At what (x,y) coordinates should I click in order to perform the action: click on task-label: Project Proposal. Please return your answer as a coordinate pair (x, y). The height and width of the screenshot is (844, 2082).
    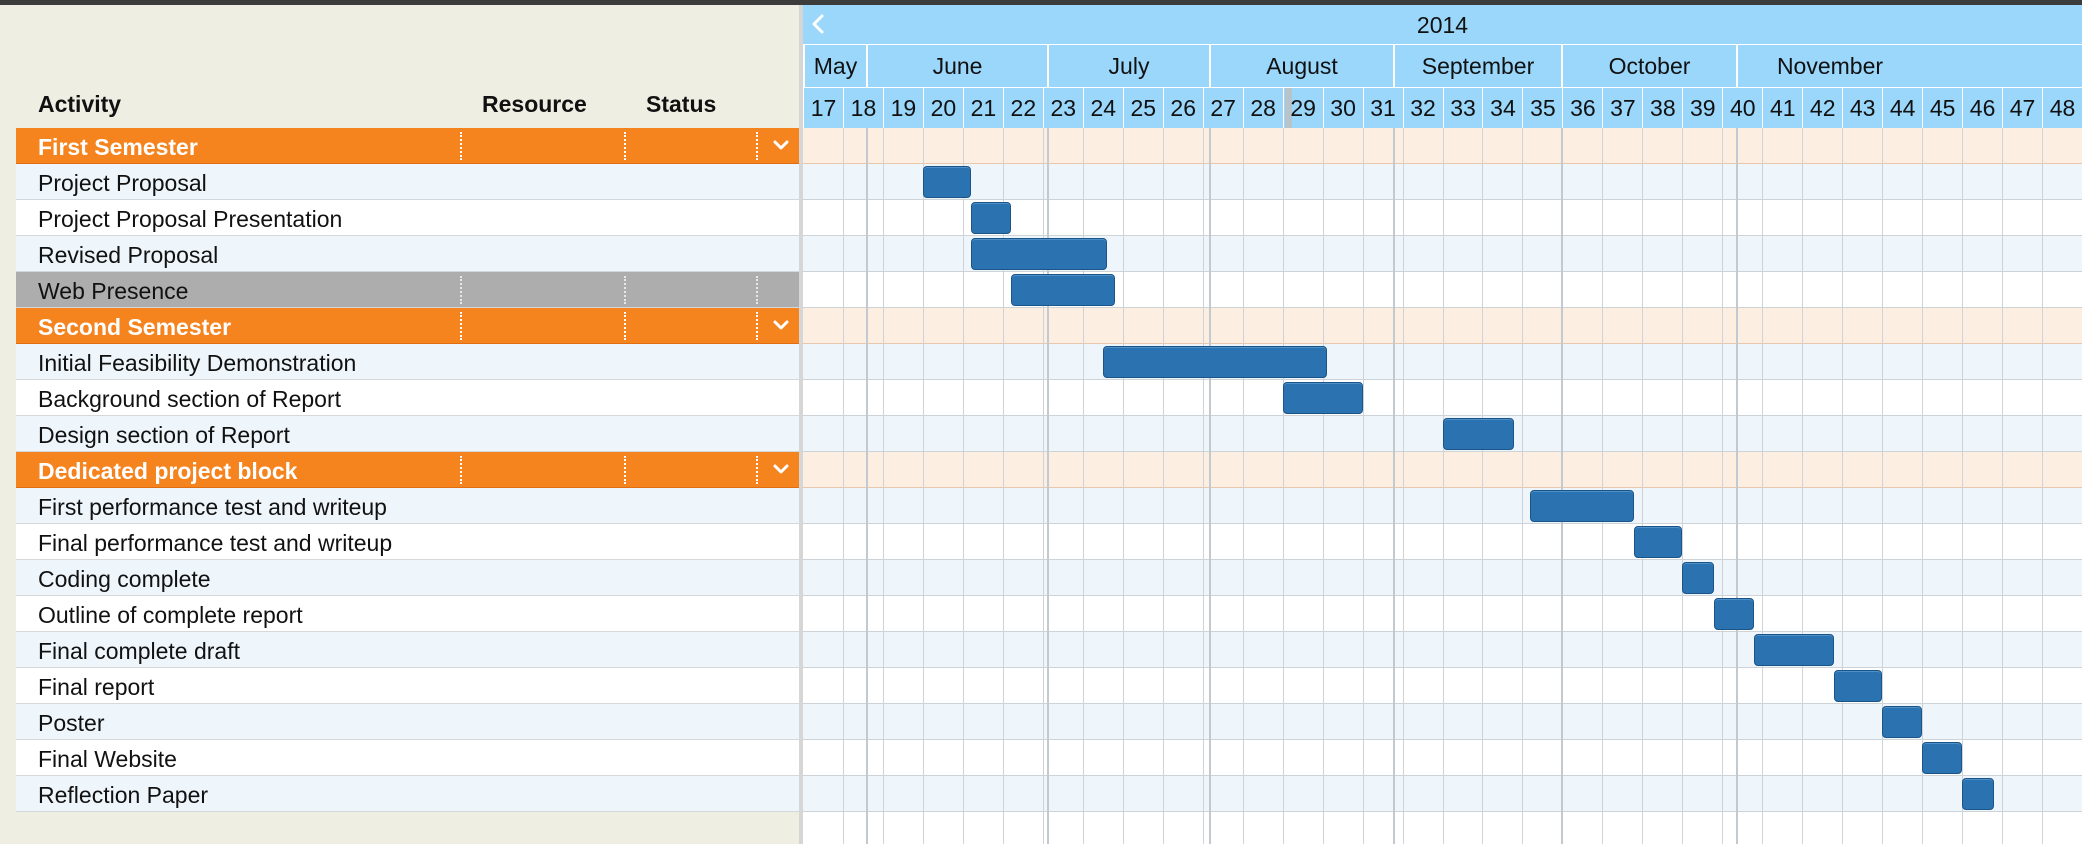
    Looking at the image, I should click on (122, 183).